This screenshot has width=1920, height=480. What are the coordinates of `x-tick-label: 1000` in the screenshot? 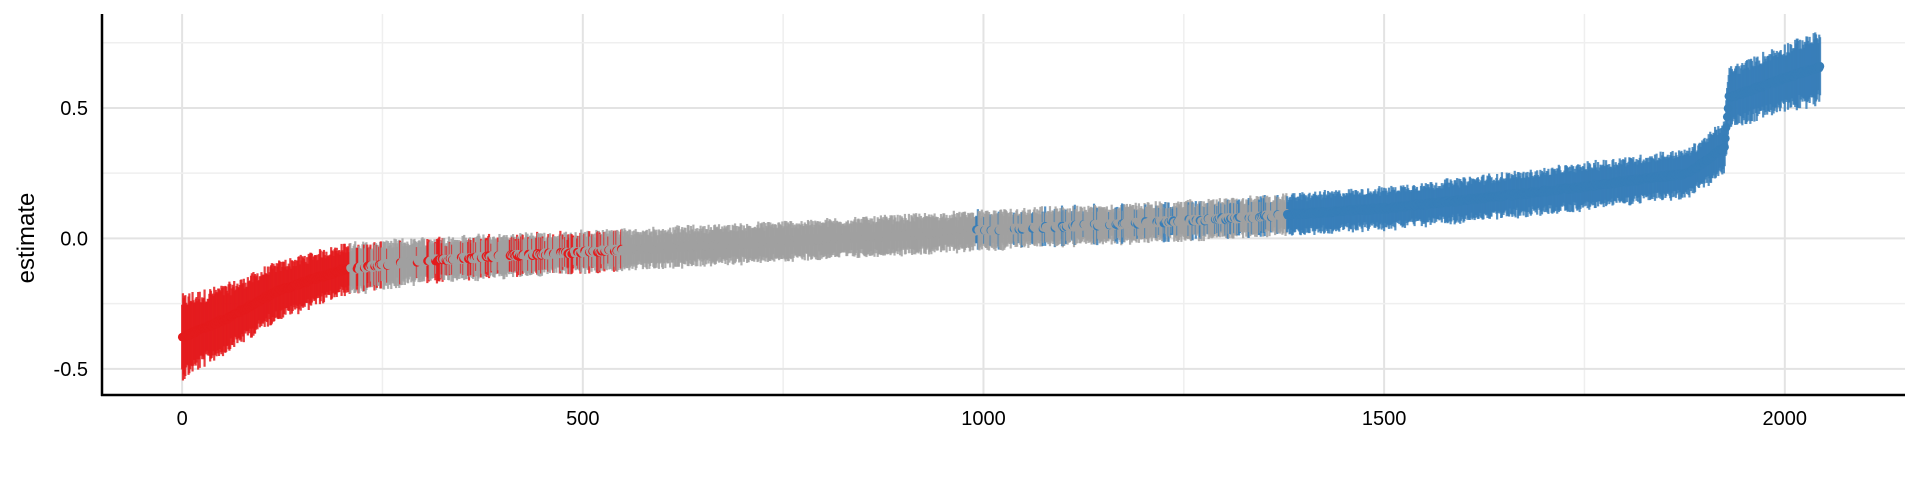 It's located at (983, 419).